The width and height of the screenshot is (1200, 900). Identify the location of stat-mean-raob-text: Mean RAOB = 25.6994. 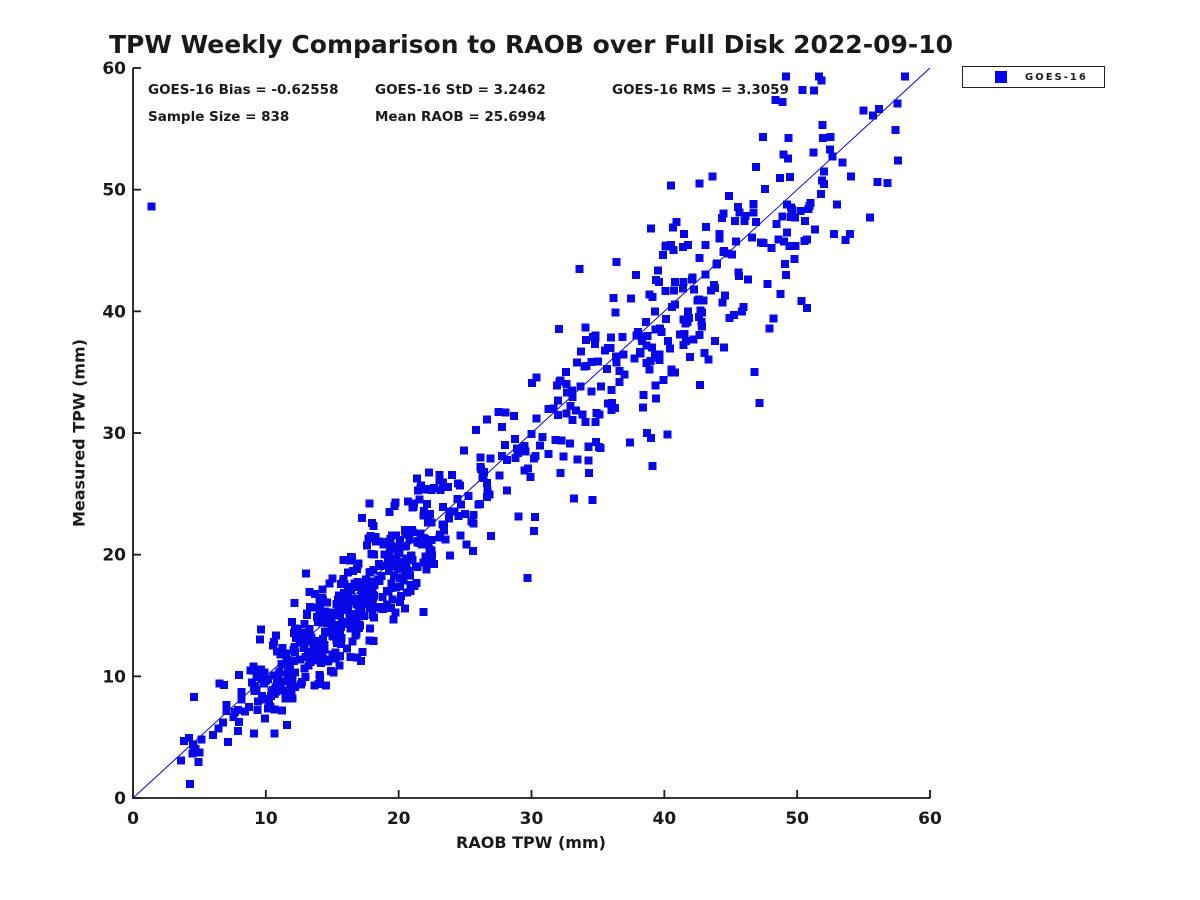
(460, 117).